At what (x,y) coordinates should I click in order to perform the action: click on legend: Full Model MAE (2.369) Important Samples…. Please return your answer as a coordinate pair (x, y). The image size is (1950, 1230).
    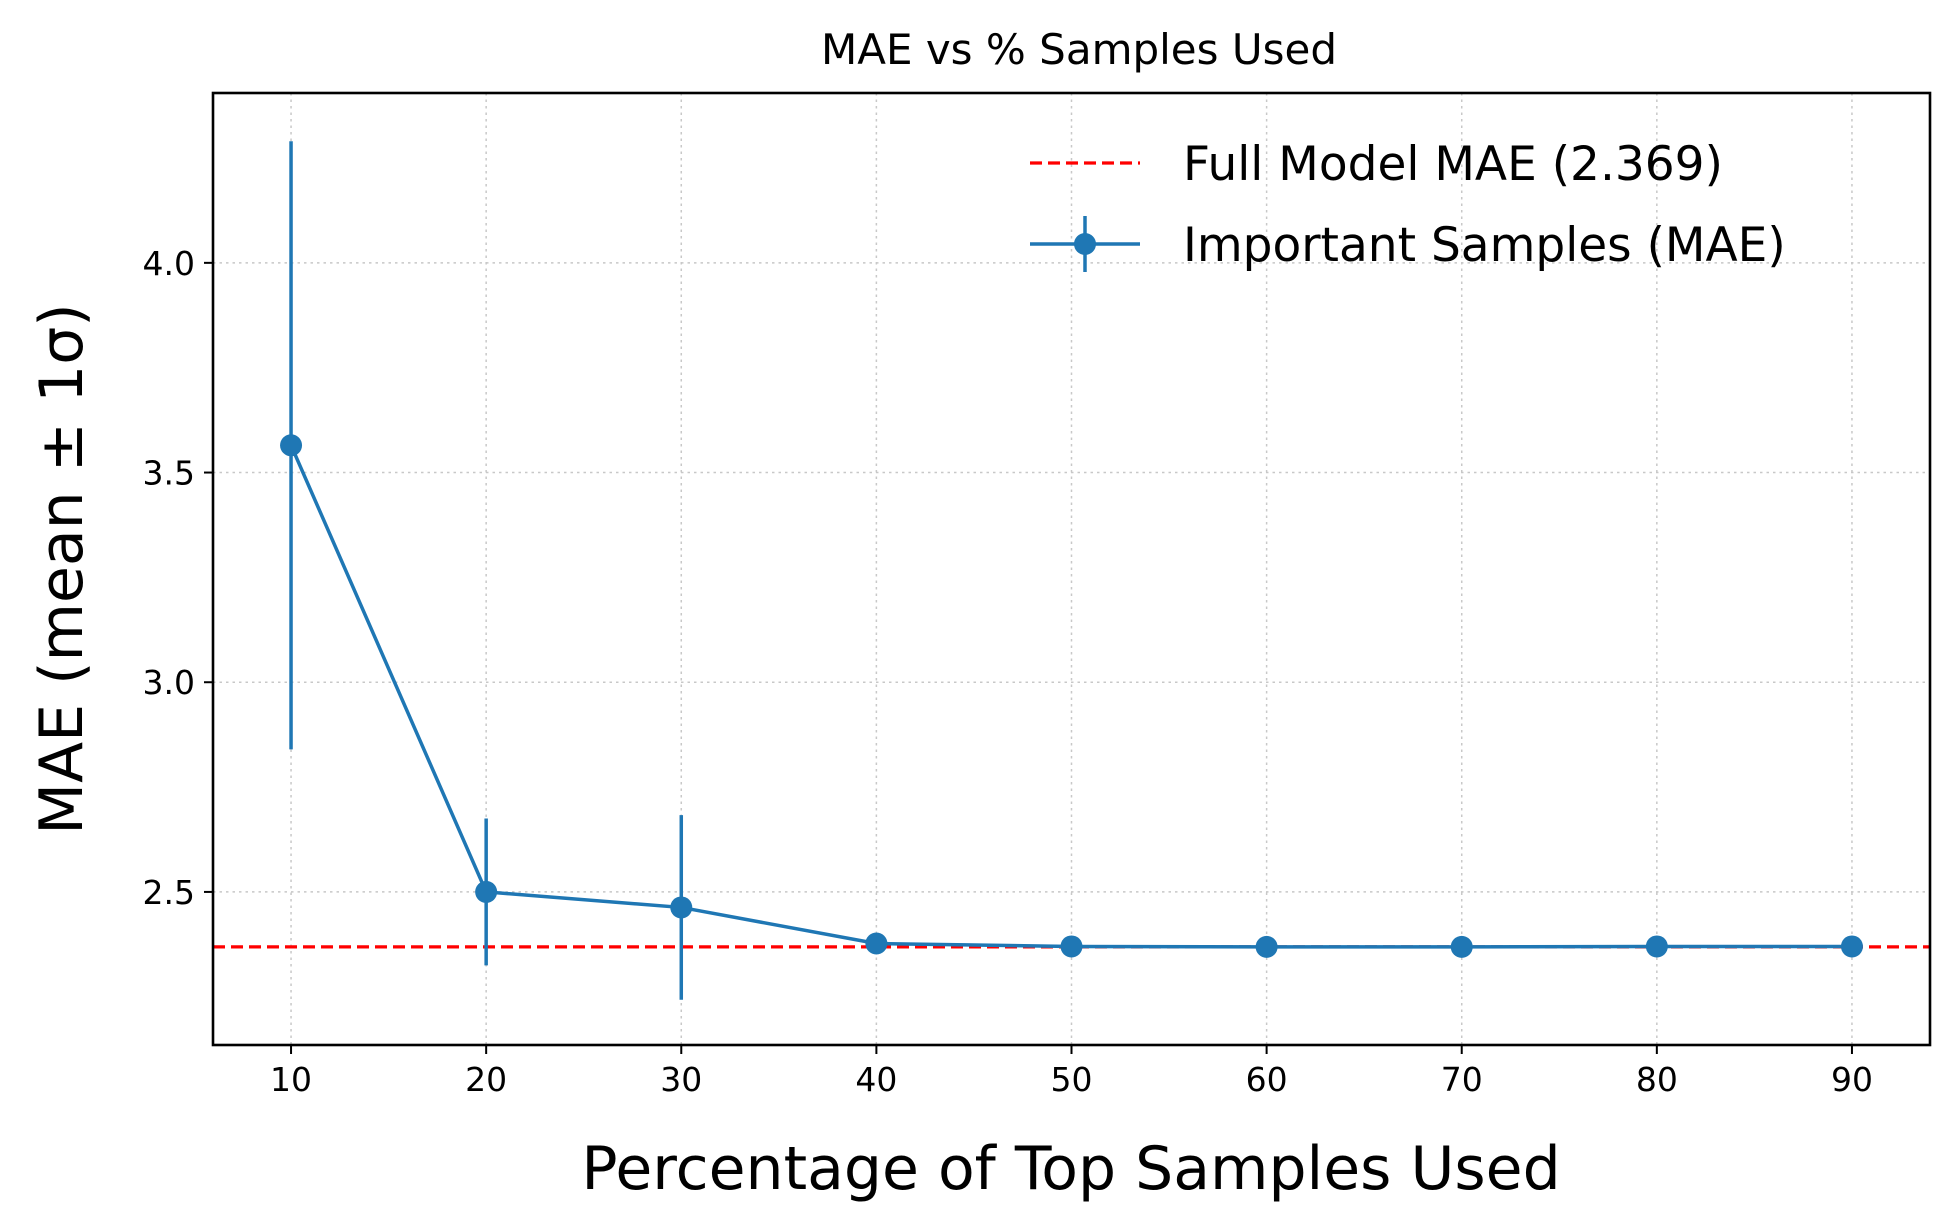
    Looking at the image, I should click on (1408, 205).